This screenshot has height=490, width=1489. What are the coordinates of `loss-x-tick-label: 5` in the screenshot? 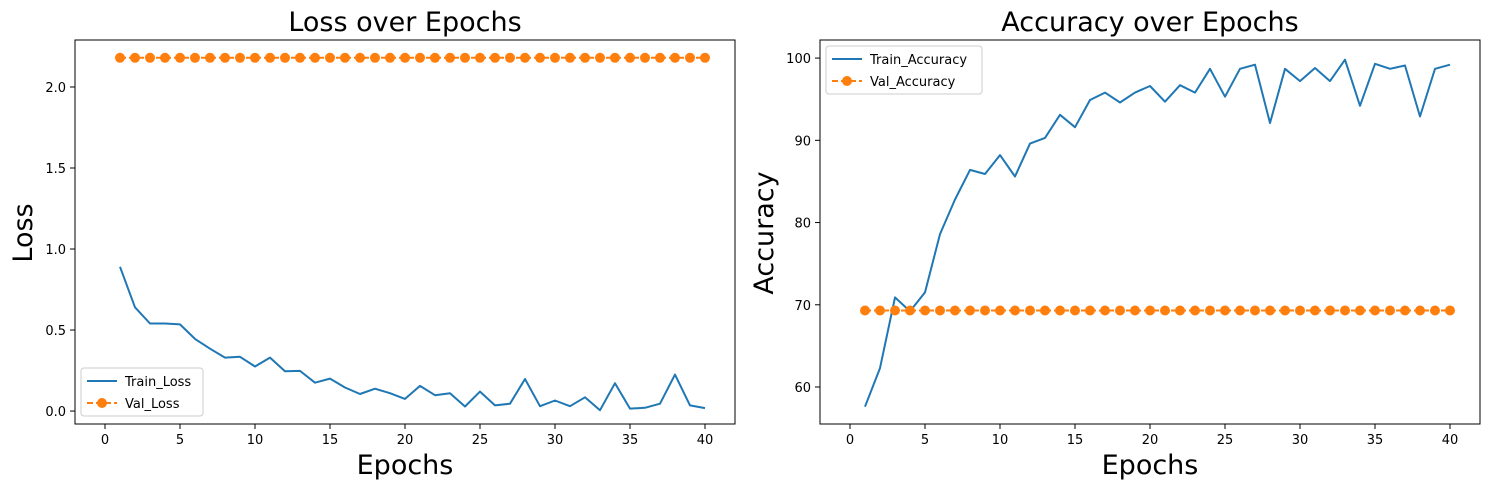 It's located at (180, 440).